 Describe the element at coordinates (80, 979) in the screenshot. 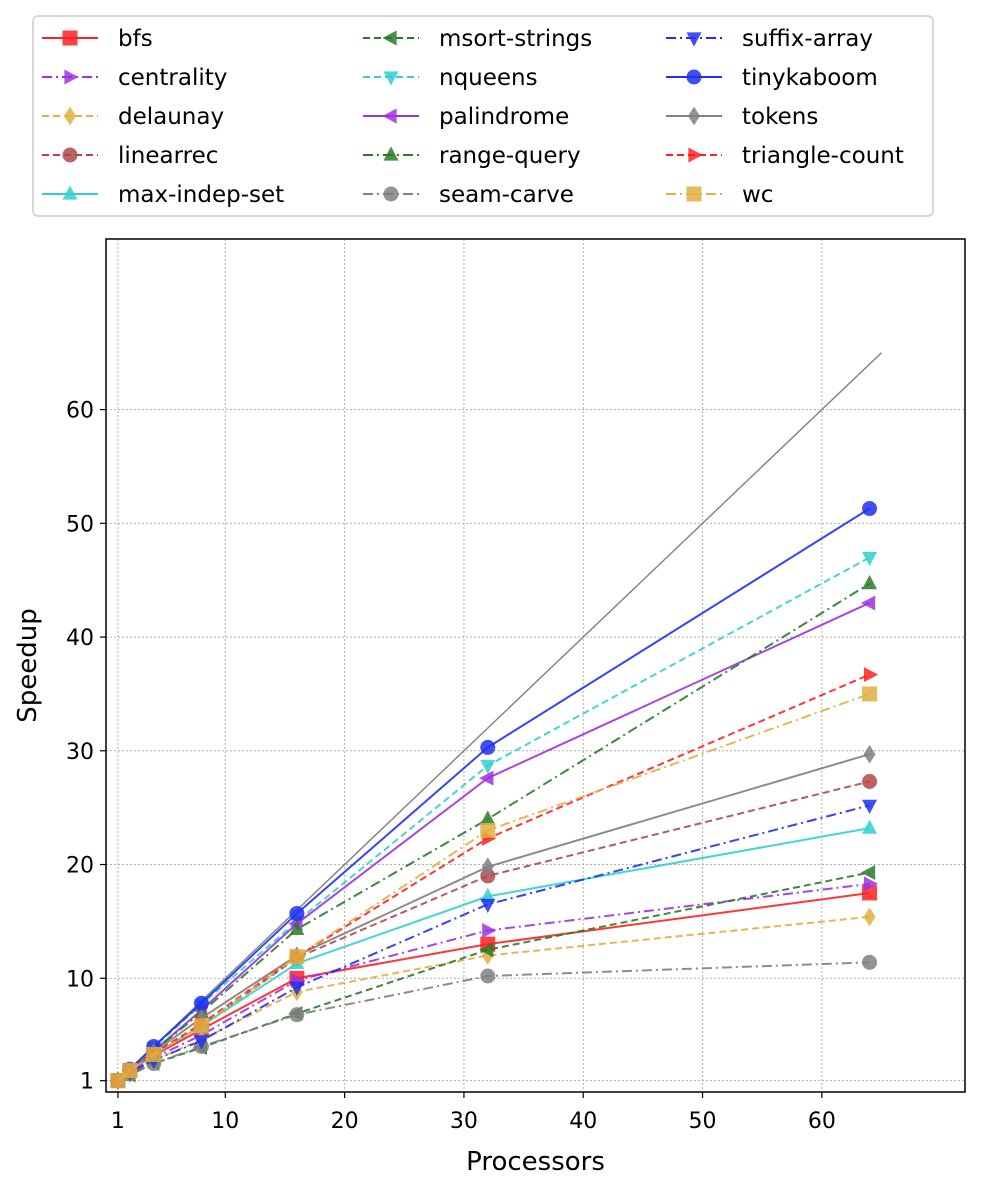

I see `y-tick-label: 10` at that location.